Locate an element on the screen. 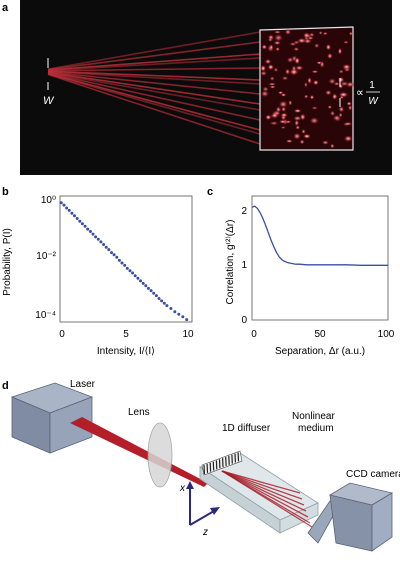  medium-beam-ray is located at coordinates (267, 499).